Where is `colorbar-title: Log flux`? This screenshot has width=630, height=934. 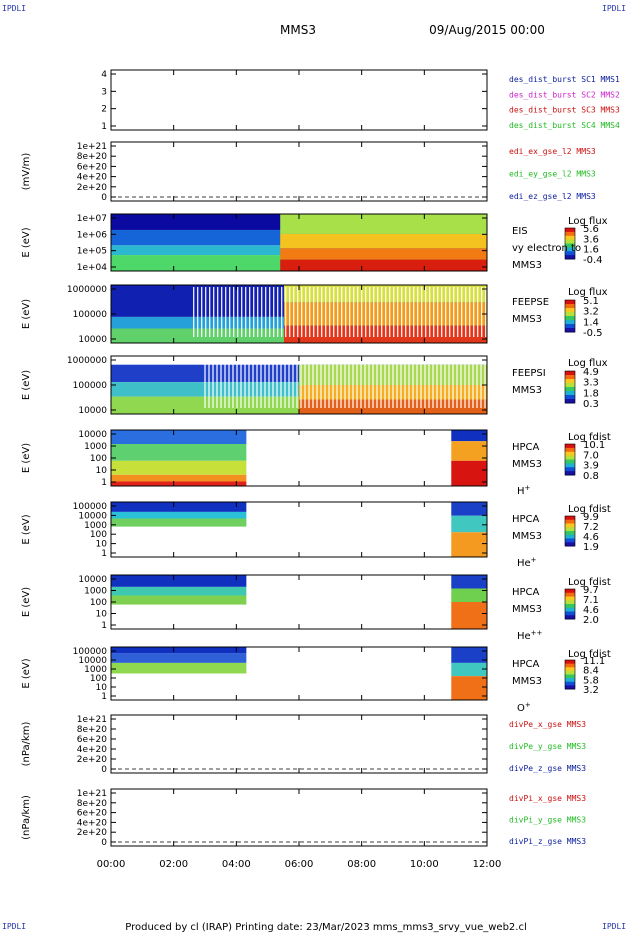
colorbar-title: Log flux is located at coordinates (588, 363).